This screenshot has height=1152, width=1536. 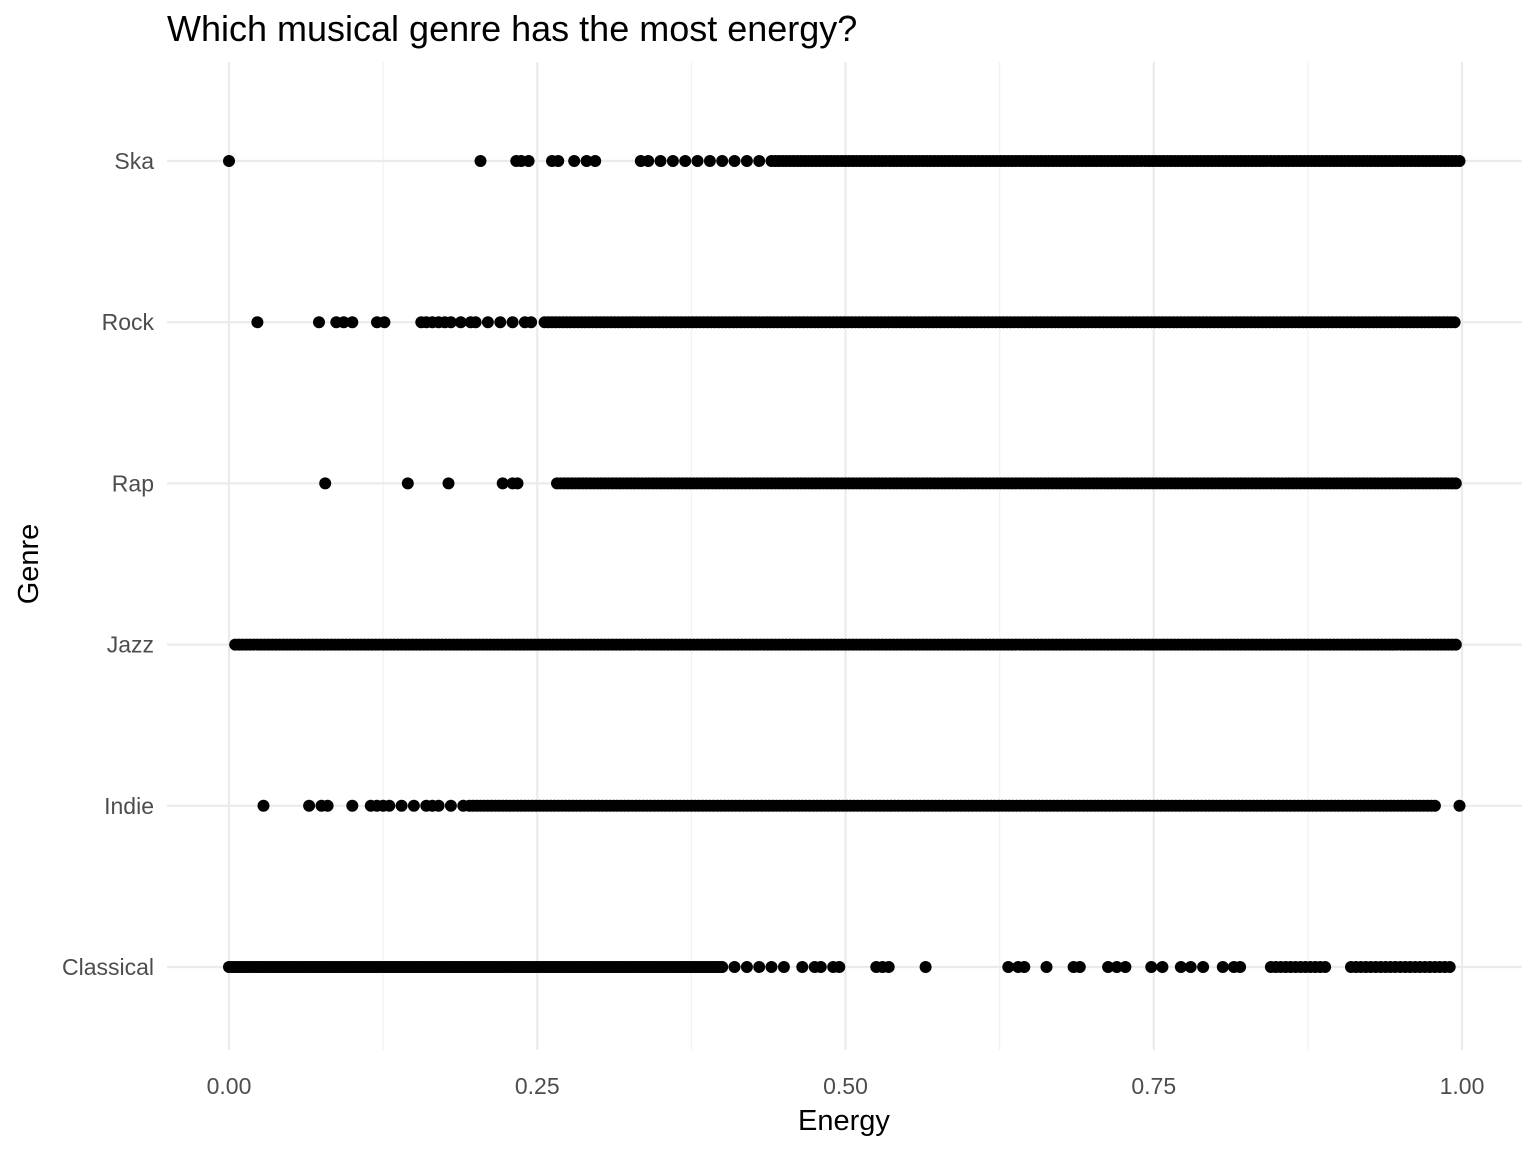 What do you see at coordinates (844, 1121) in the screenshot?
I see `x-axis-title: Energy` at bounding box center [844, 1121].